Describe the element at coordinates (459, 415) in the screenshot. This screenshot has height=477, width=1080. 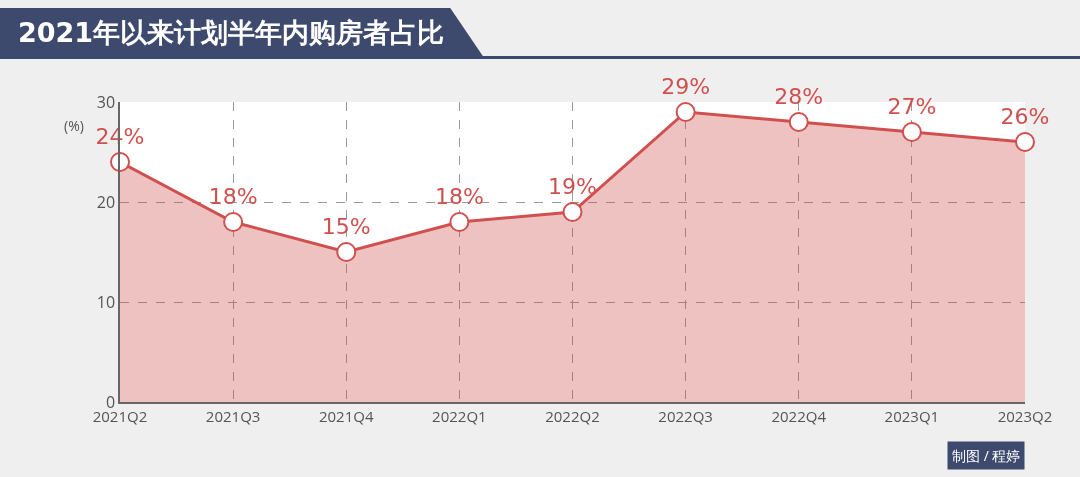
I see `x-tick-label: 2022Q1` at that location.